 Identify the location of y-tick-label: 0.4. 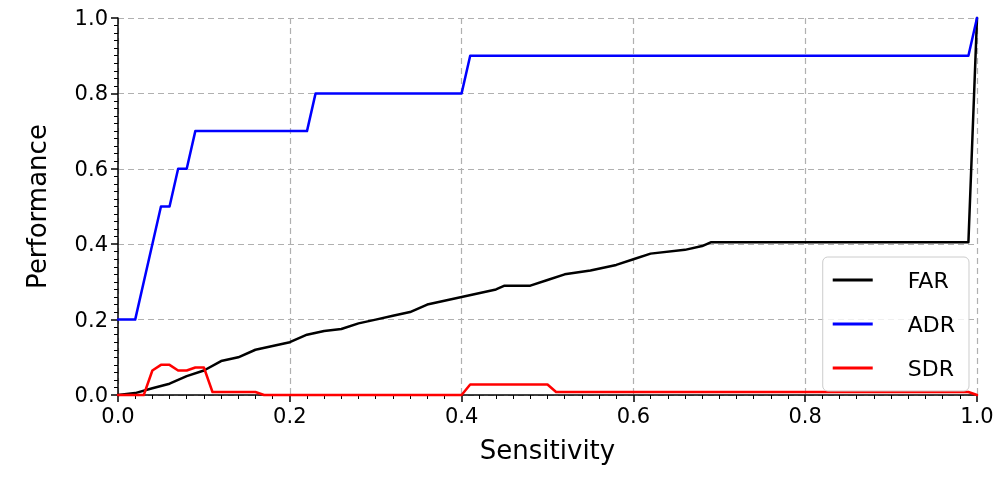
(91, 244).